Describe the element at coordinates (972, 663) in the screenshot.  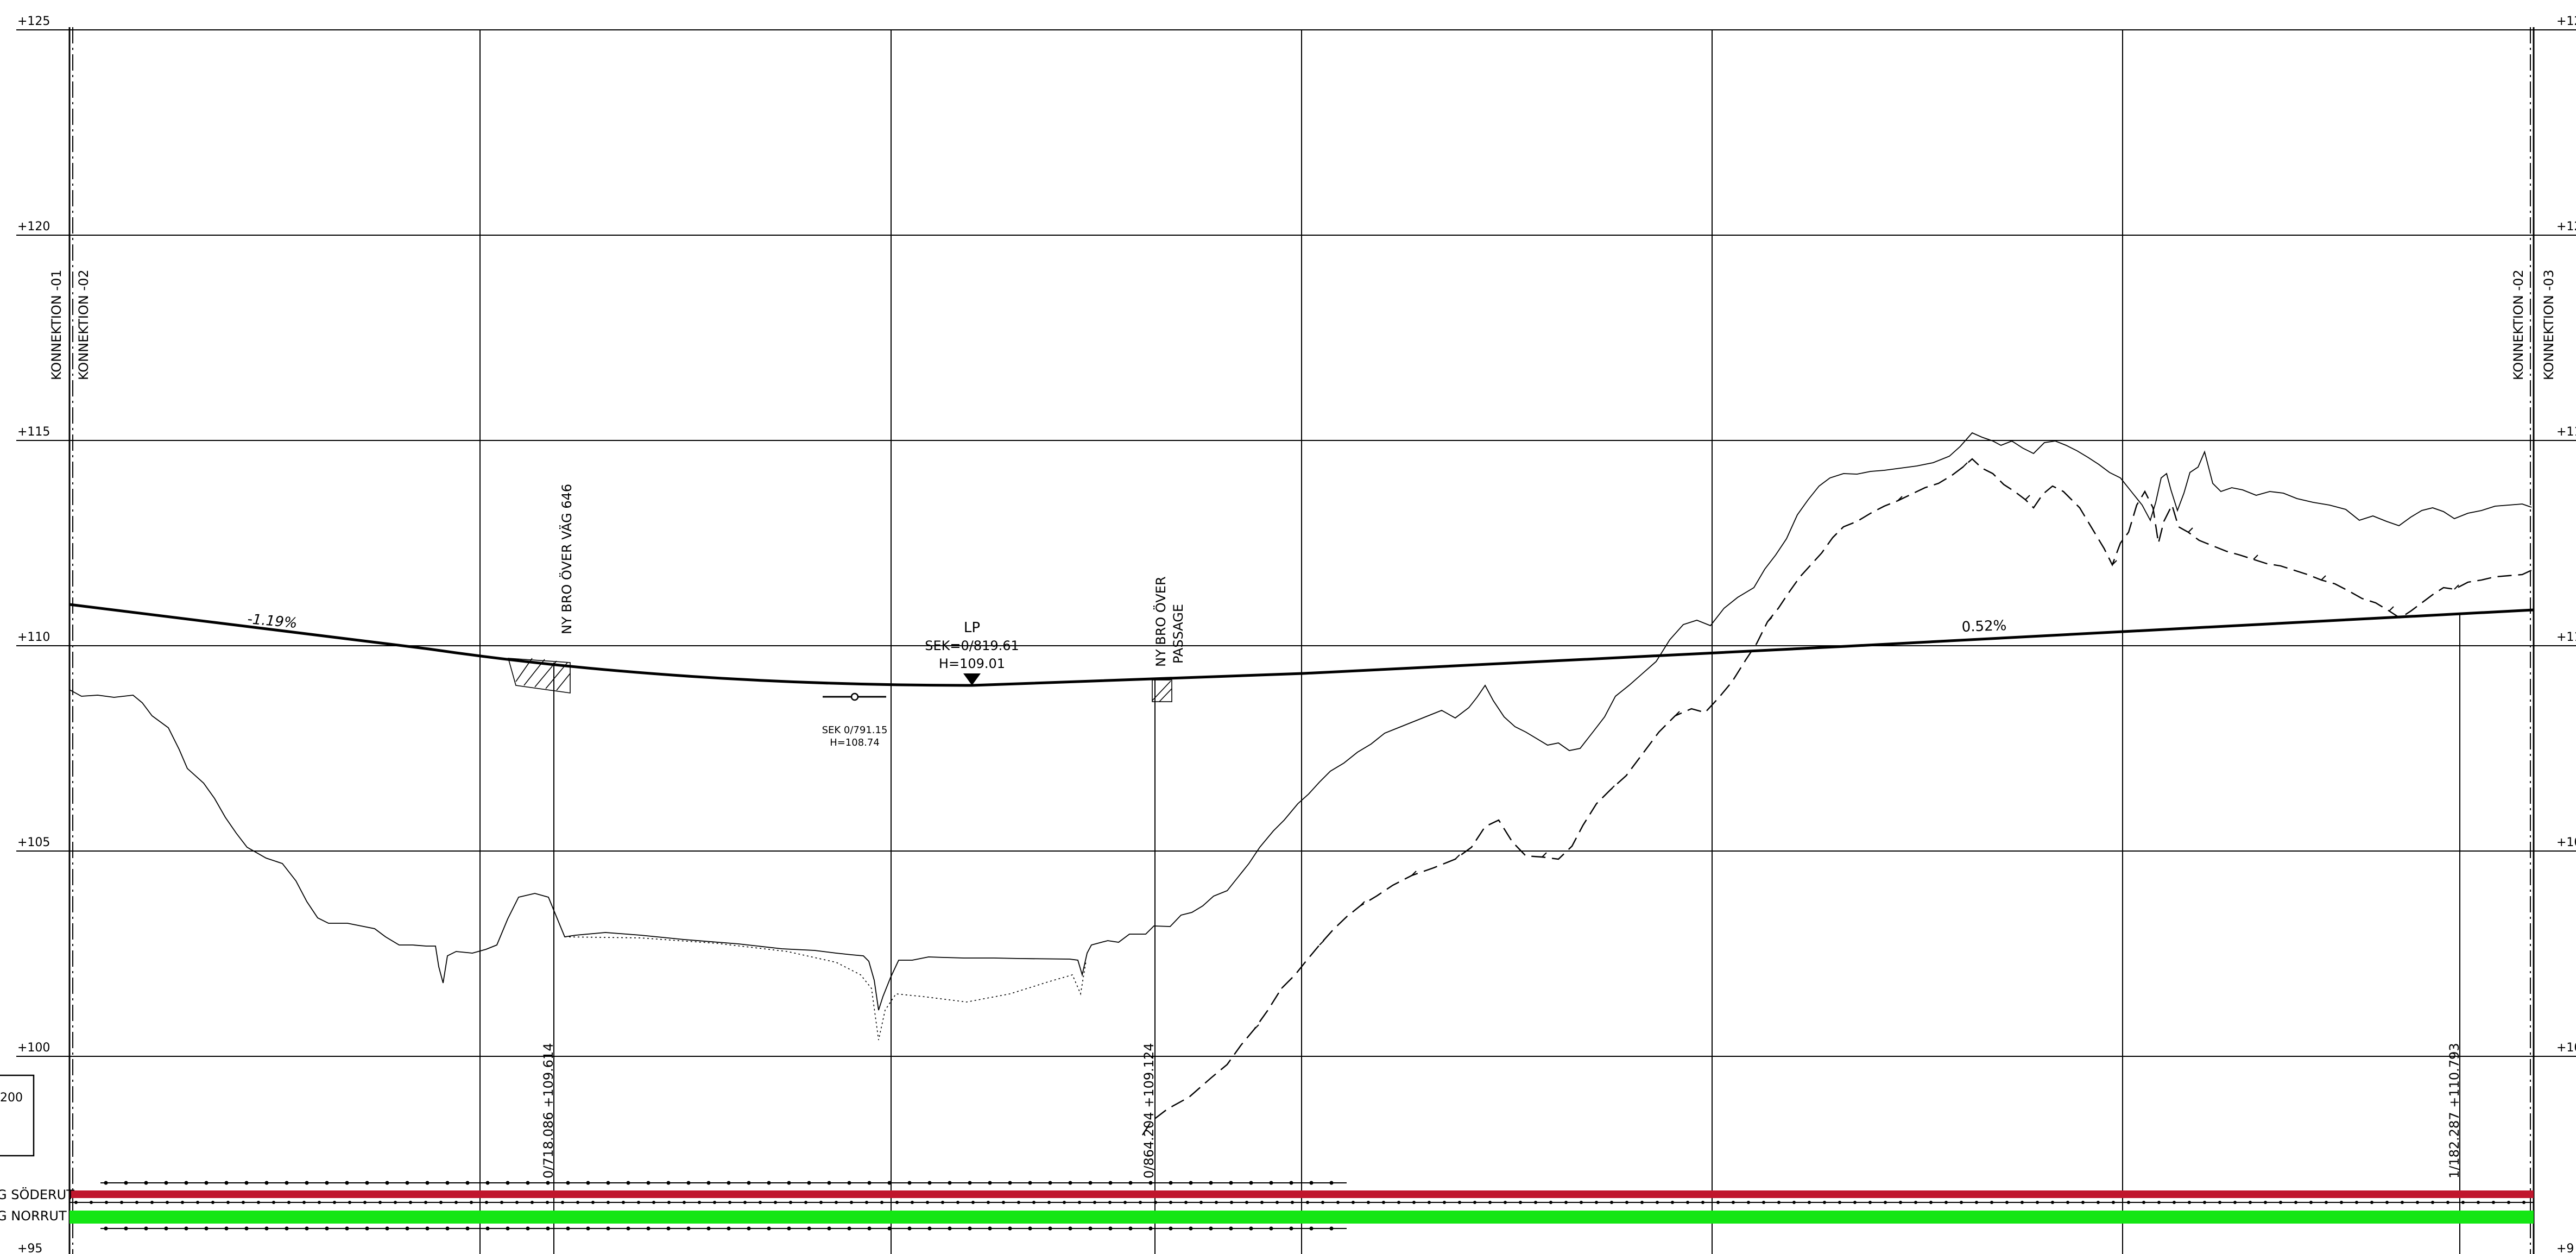
I see `low-point-label-line3: H=109.01` at that location.